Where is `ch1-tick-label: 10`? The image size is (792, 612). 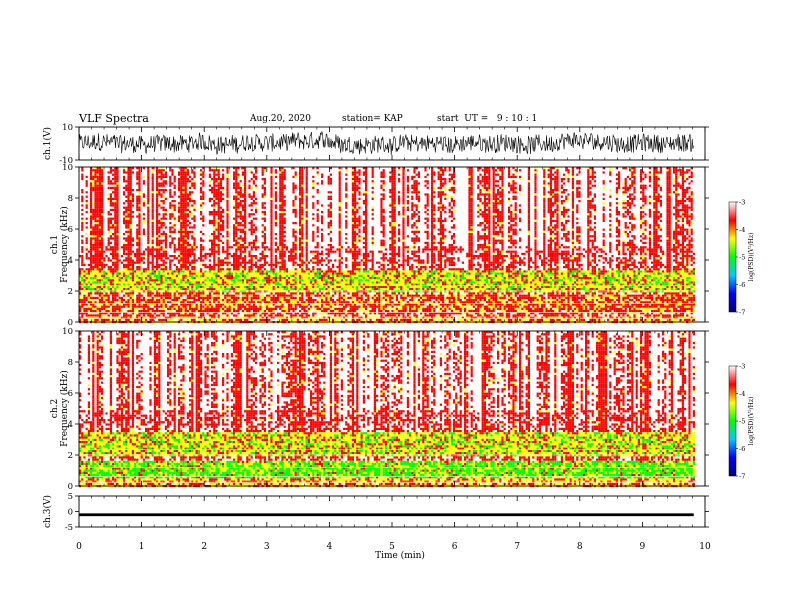 ch1-tick-label: 10 is located at coordinates (67, 128).